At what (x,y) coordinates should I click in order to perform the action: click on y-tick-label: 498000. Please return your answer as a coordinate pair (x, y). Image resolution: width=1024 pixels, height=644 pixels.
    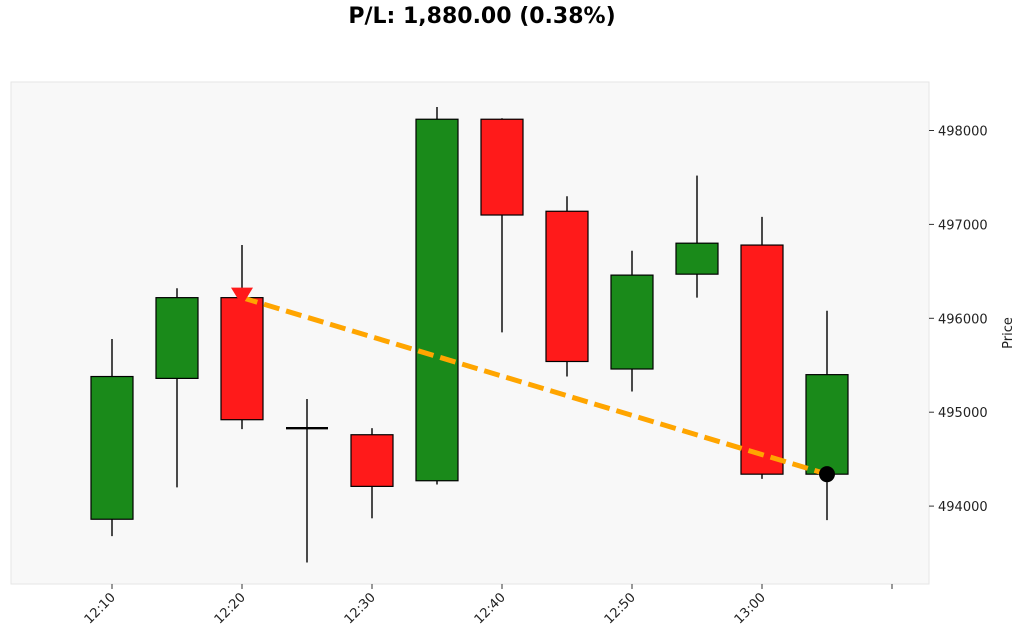
    Looking at the image, I should click on (963, 132).